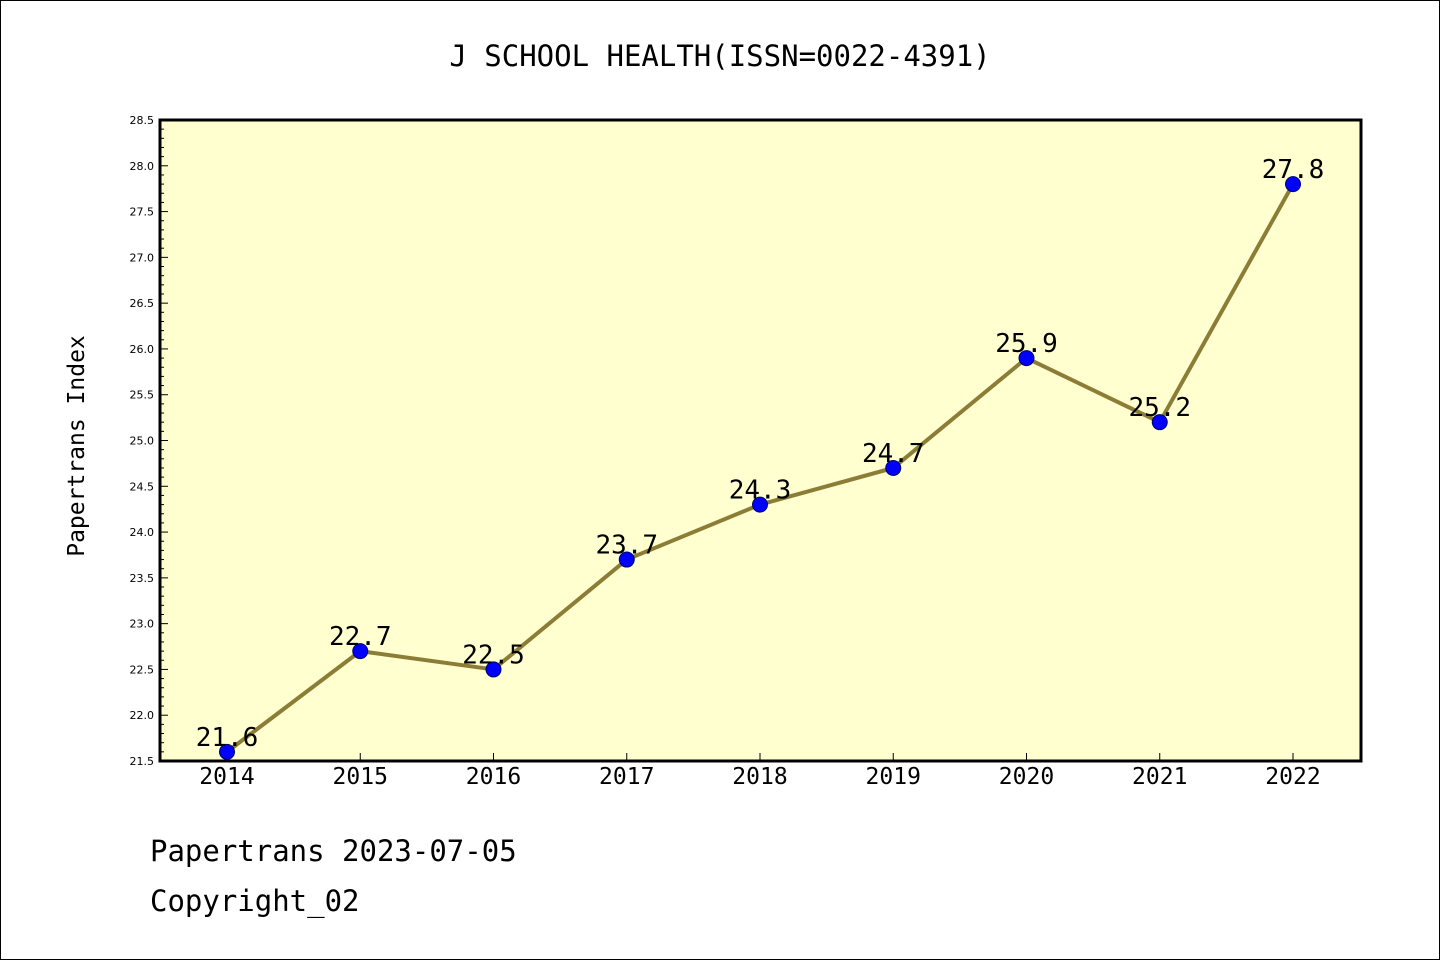 This screenshot has height=960, width=1440. I want to click on y-tick-label: 22.5, so click(142, 669).